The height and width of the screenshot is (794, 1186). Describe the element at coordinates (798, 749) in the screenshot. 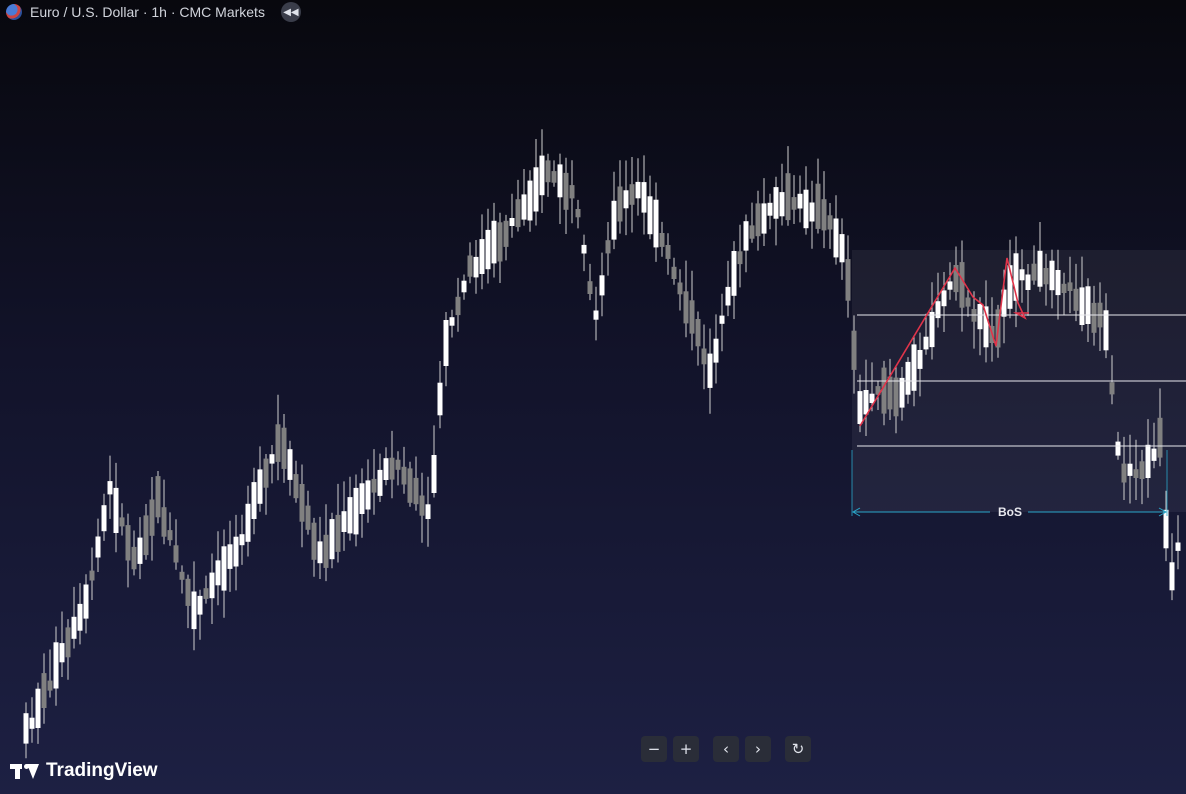

I see `reset-chart-button: ↻` at that location.